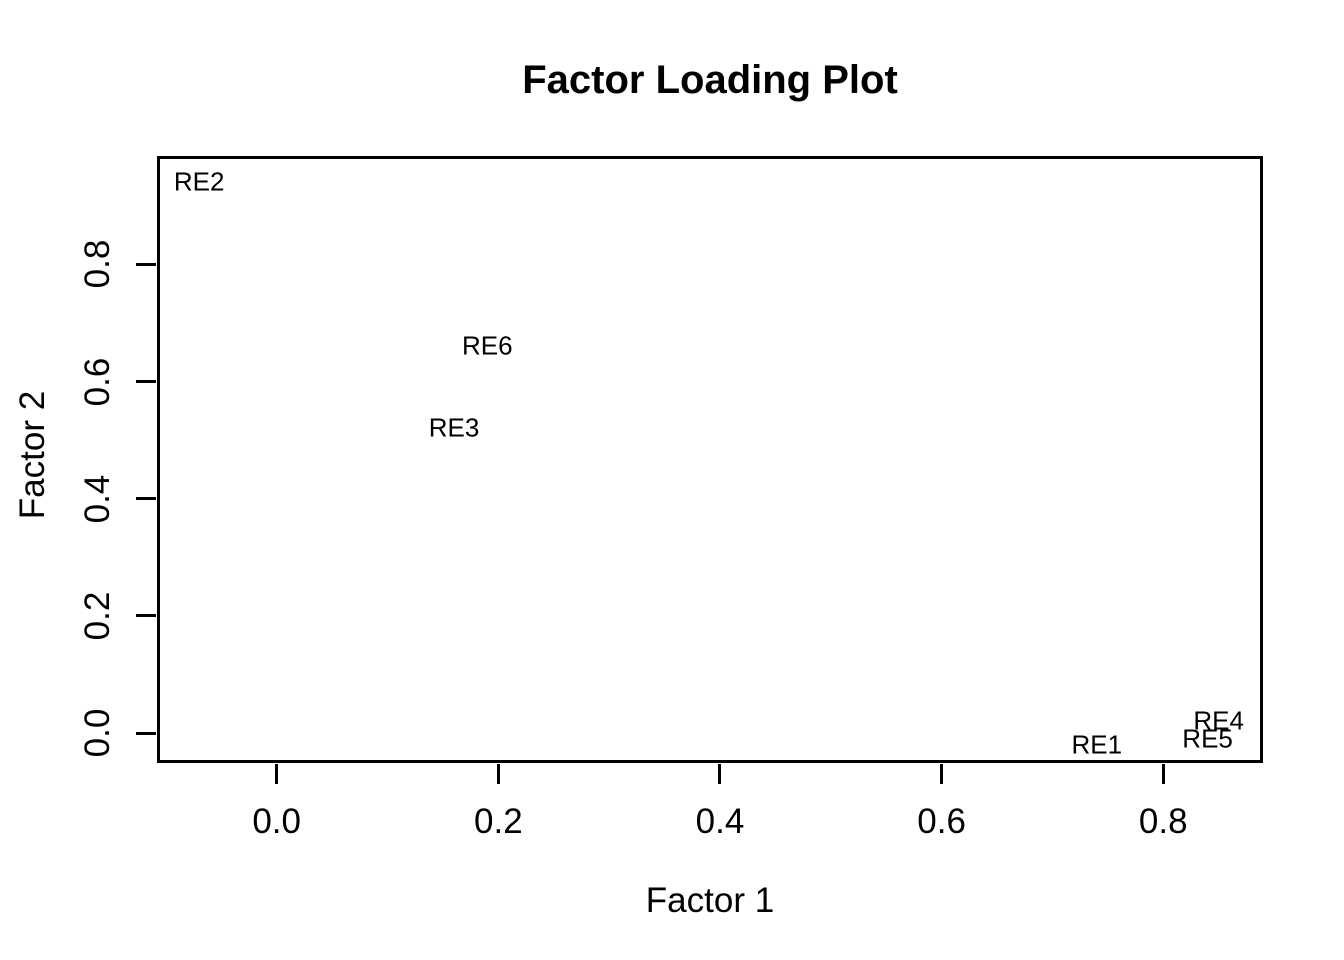  I want to click on y-axis-tick-label: 0.6, so click(97, 381).